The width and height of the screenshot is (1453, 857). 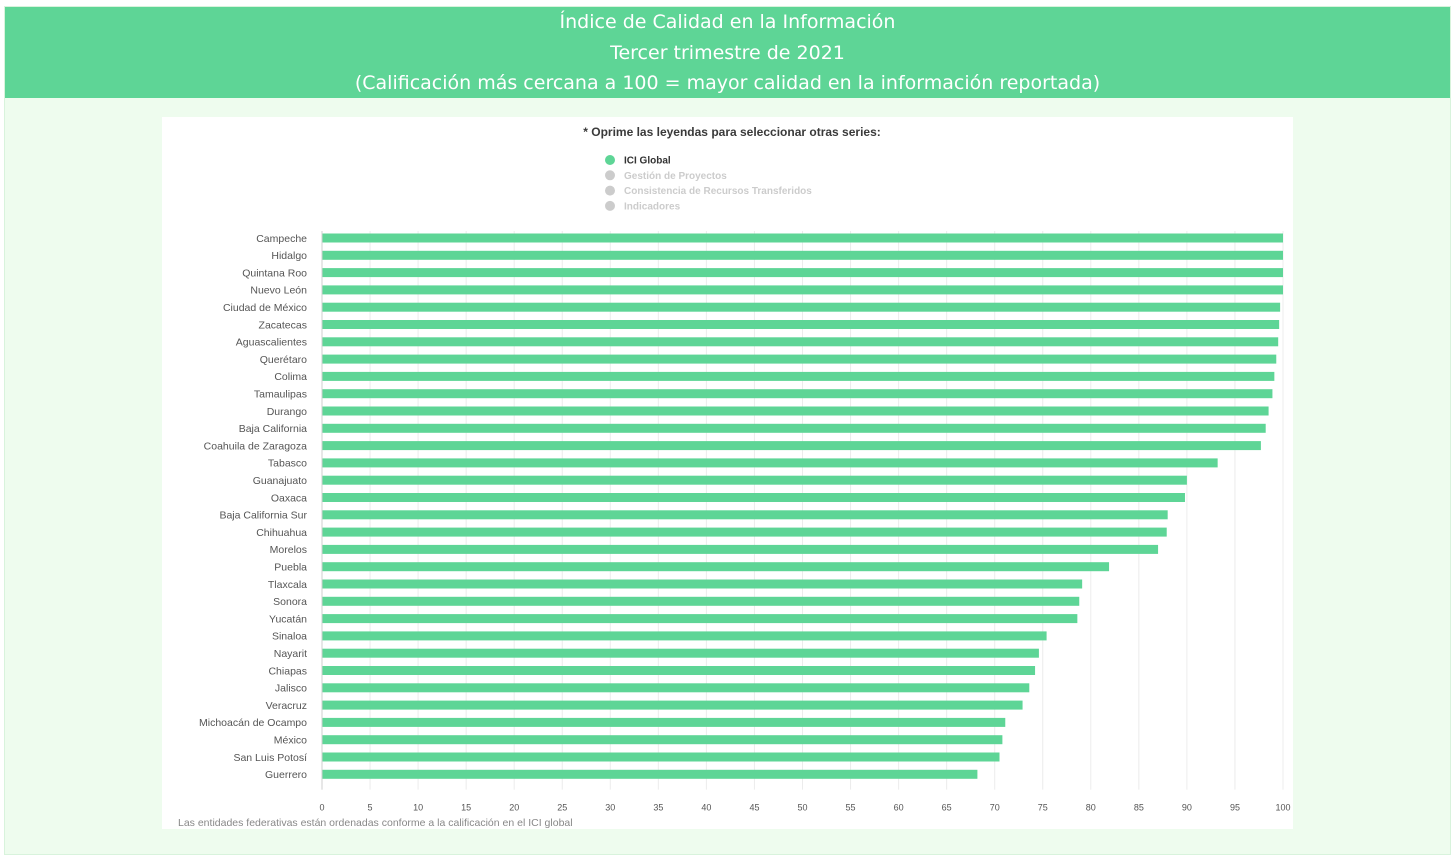 What do you see at coordinates (899, 808) in the screenshot?
I see `x-tick-label: 60` at bounding box center [899, 808].